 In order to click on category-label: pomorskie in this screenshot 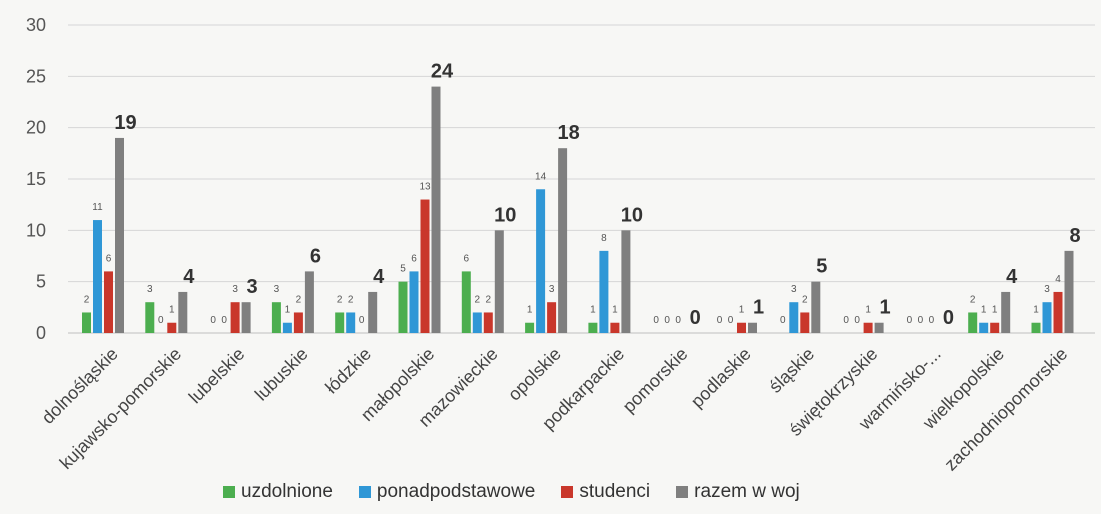, I will do `click(655, 380)`.